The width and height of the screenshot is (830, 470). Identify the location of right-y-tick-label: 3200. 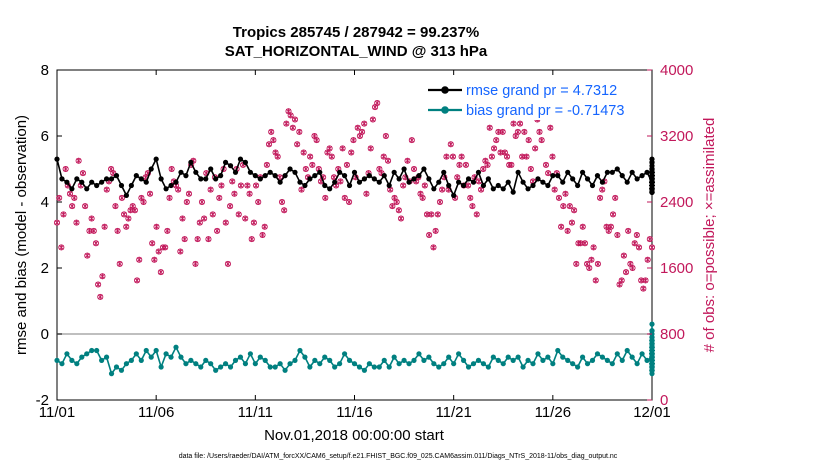
(676, 136).